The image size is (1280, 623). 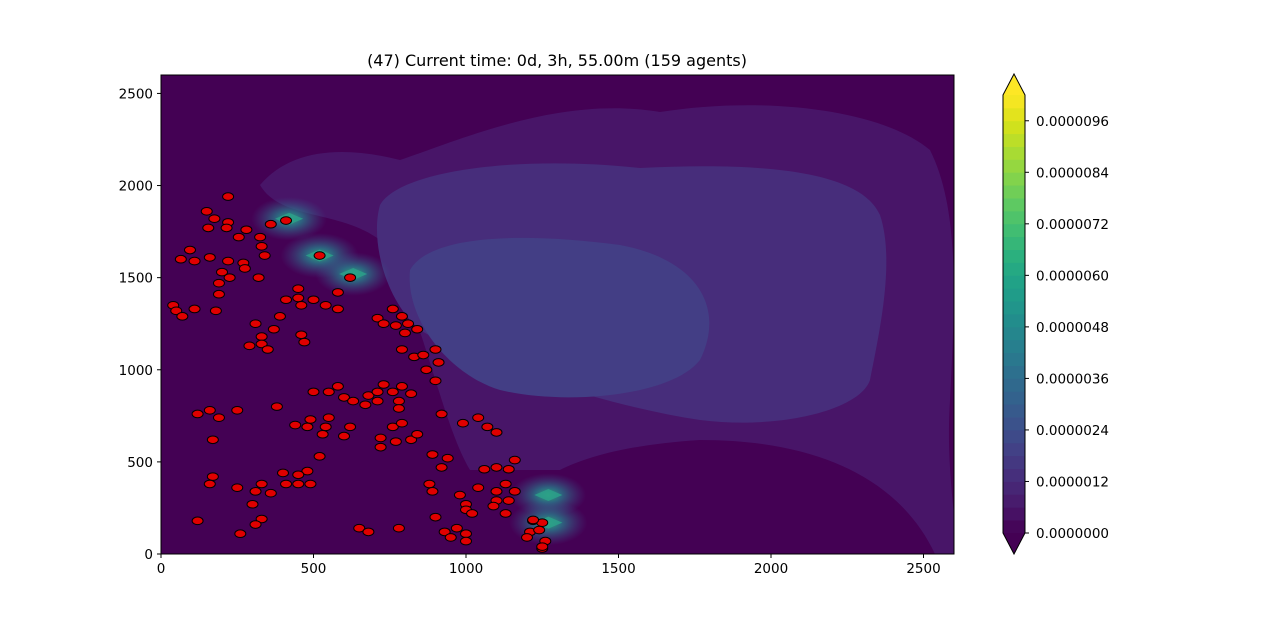 I want to click on colorbar-tick-label-8: 0.0000096, so click(x=1072, y=122).